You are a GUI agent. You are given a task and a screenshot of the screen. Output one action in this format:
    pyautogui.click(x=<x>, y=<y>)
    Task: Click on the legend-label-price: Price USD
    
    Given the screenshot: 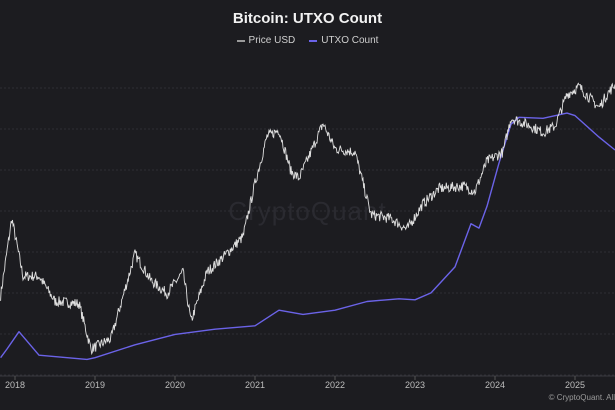 What is the action you would take?
    pyautogui.click(x=272, y=40)
    